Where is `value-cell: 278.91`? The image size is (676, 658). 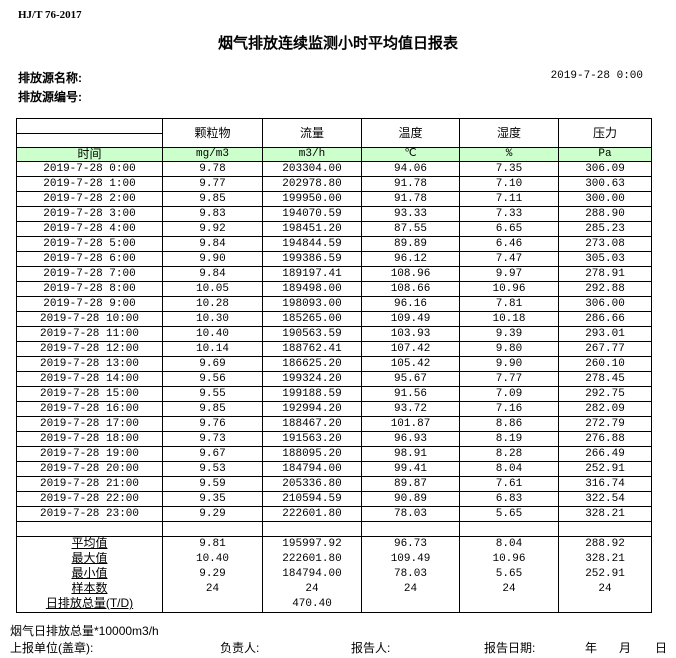 value-cell: 278.91 is located at coordinates (605, 274).